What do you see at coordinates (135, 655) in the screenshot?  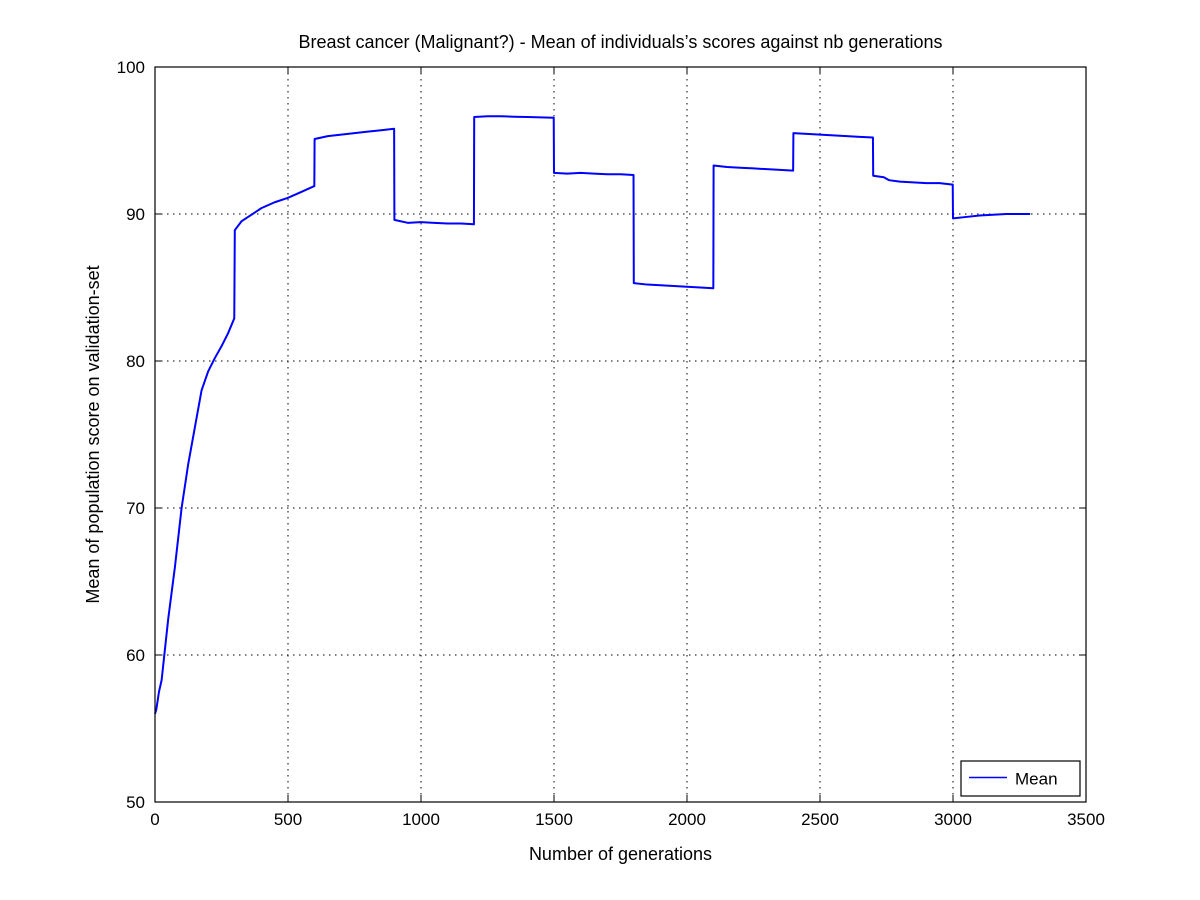 I see `y-tick-label: 60` at bounding box center [135, 655].